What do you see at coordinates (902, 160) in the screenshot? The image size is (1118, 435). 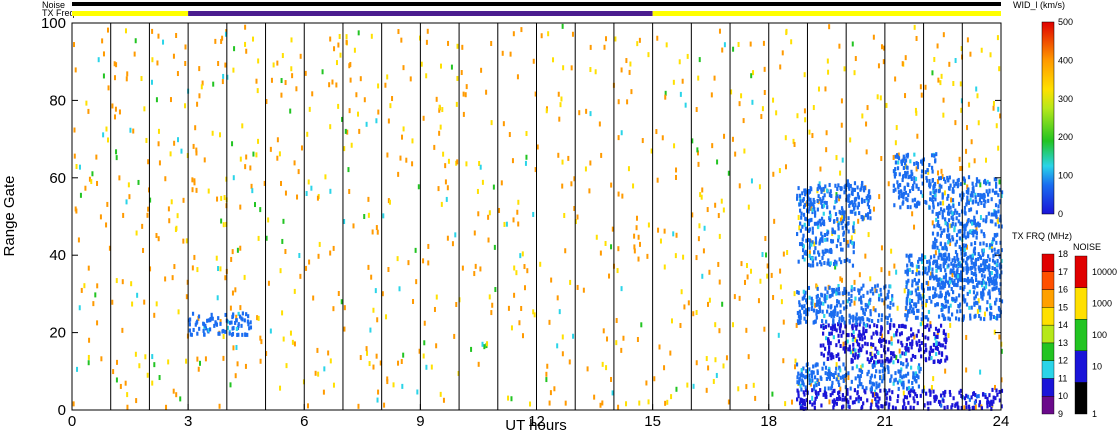 I see `echo-region-9-point` at bounding box center [902, 160].